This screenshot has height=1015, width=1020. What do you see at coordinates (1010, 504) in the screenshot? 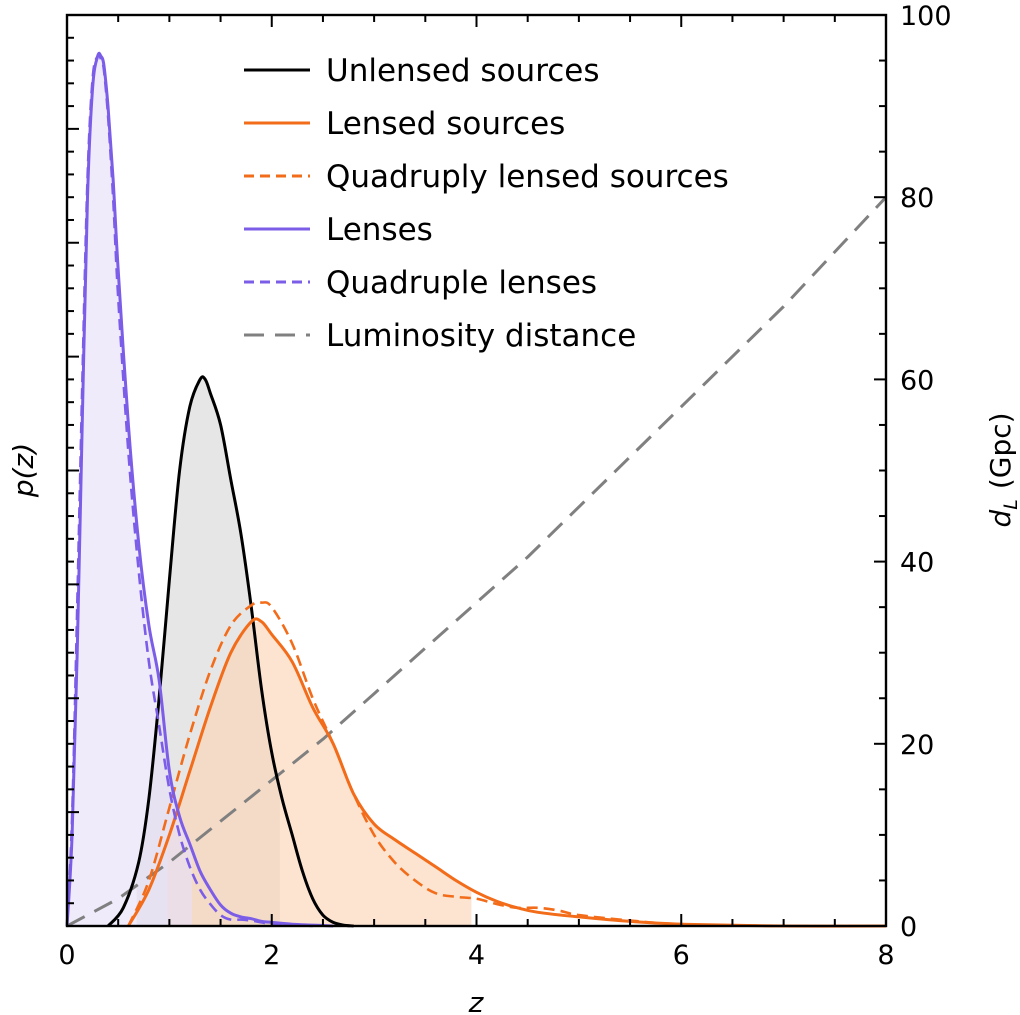
I see `y-axis-label-right-sub: L` at bounding box center [1010, 504].